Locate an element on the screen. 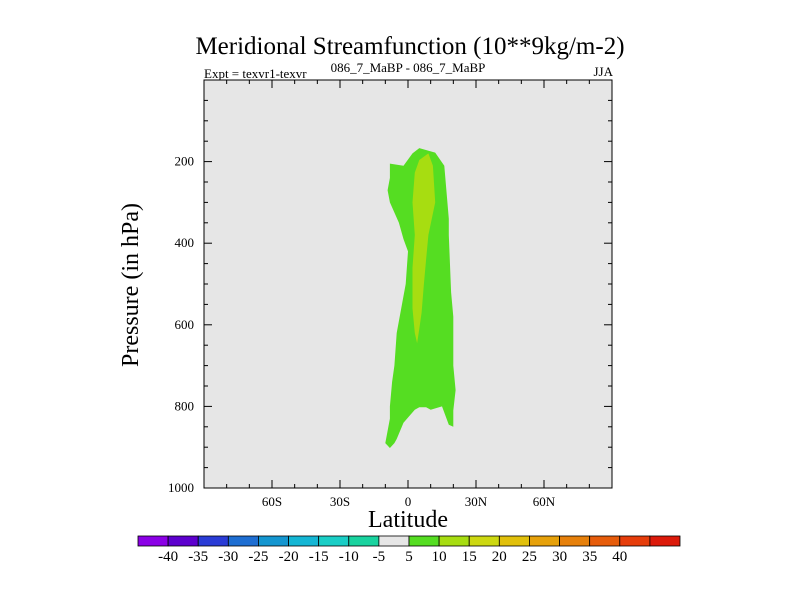  y-tick-label: 200 is located at coordinates (185, 161).